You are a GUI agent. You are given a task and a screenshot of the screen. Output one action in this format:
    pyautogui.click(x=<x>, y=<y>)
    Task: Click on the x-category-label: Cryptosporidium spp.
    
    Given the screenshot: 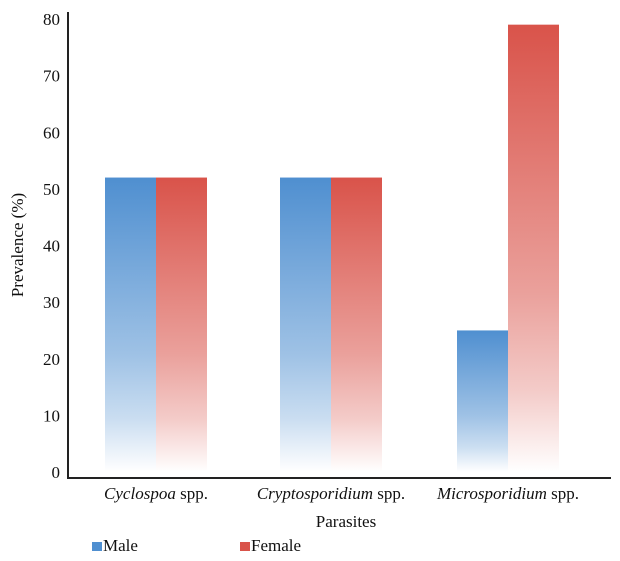 What is the action you would take?
    pyautogui.click(x=331, y=493)
    